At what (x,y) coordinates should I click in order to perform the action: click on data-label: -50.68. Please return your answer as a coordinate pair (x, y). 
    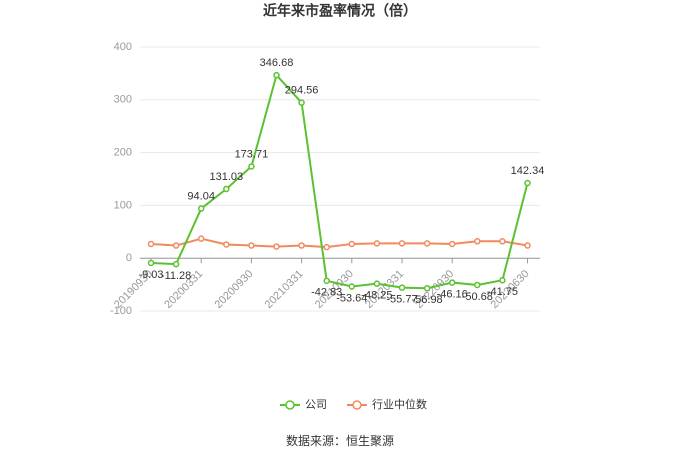
    Looking at the image, I should click on (477, 297).